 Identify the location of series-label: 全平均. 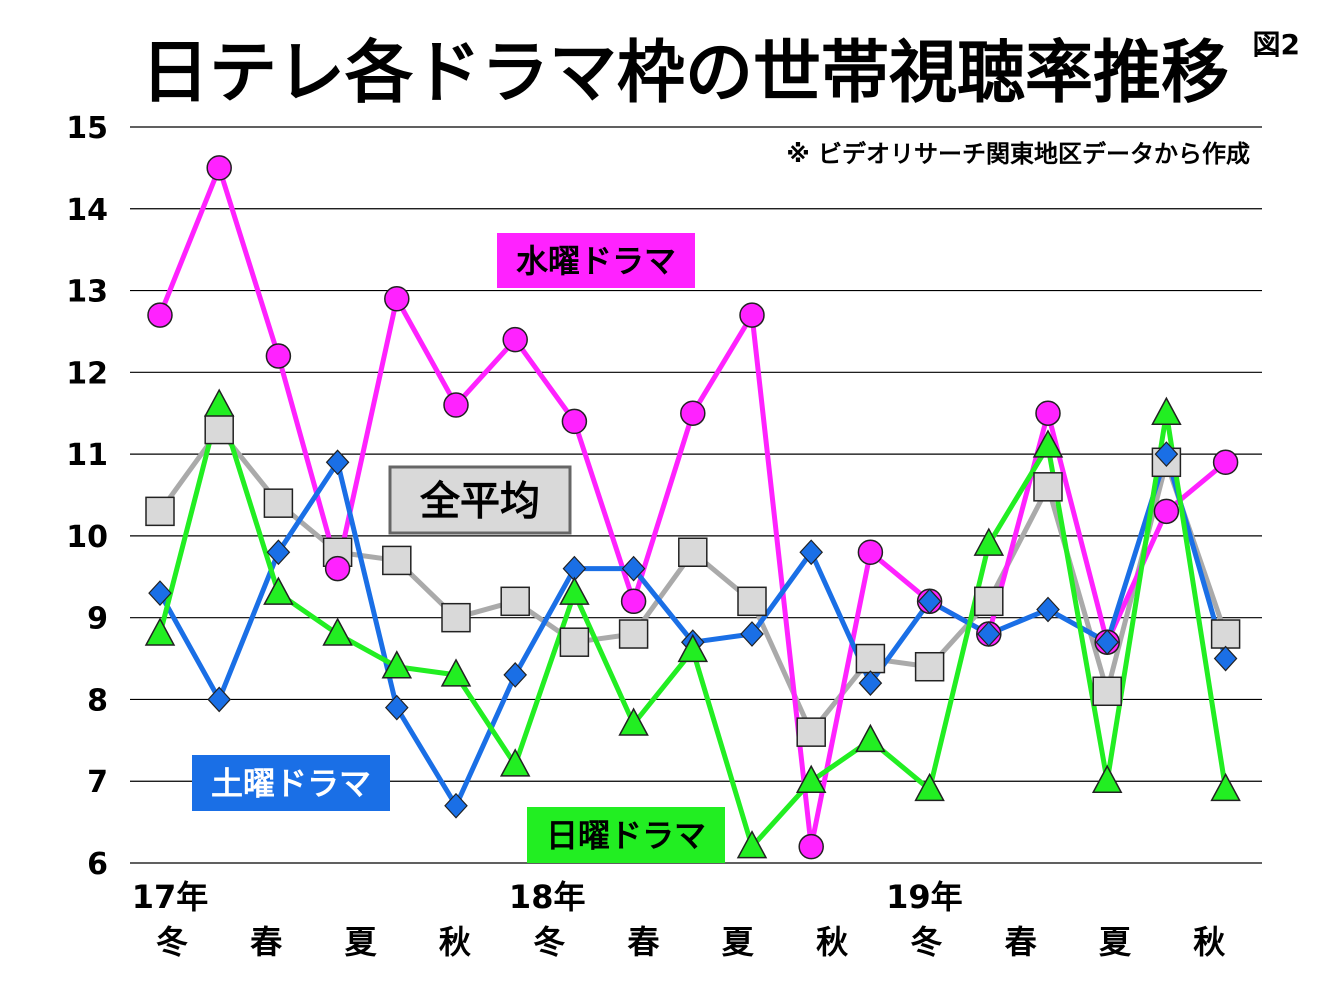
(480, 500).